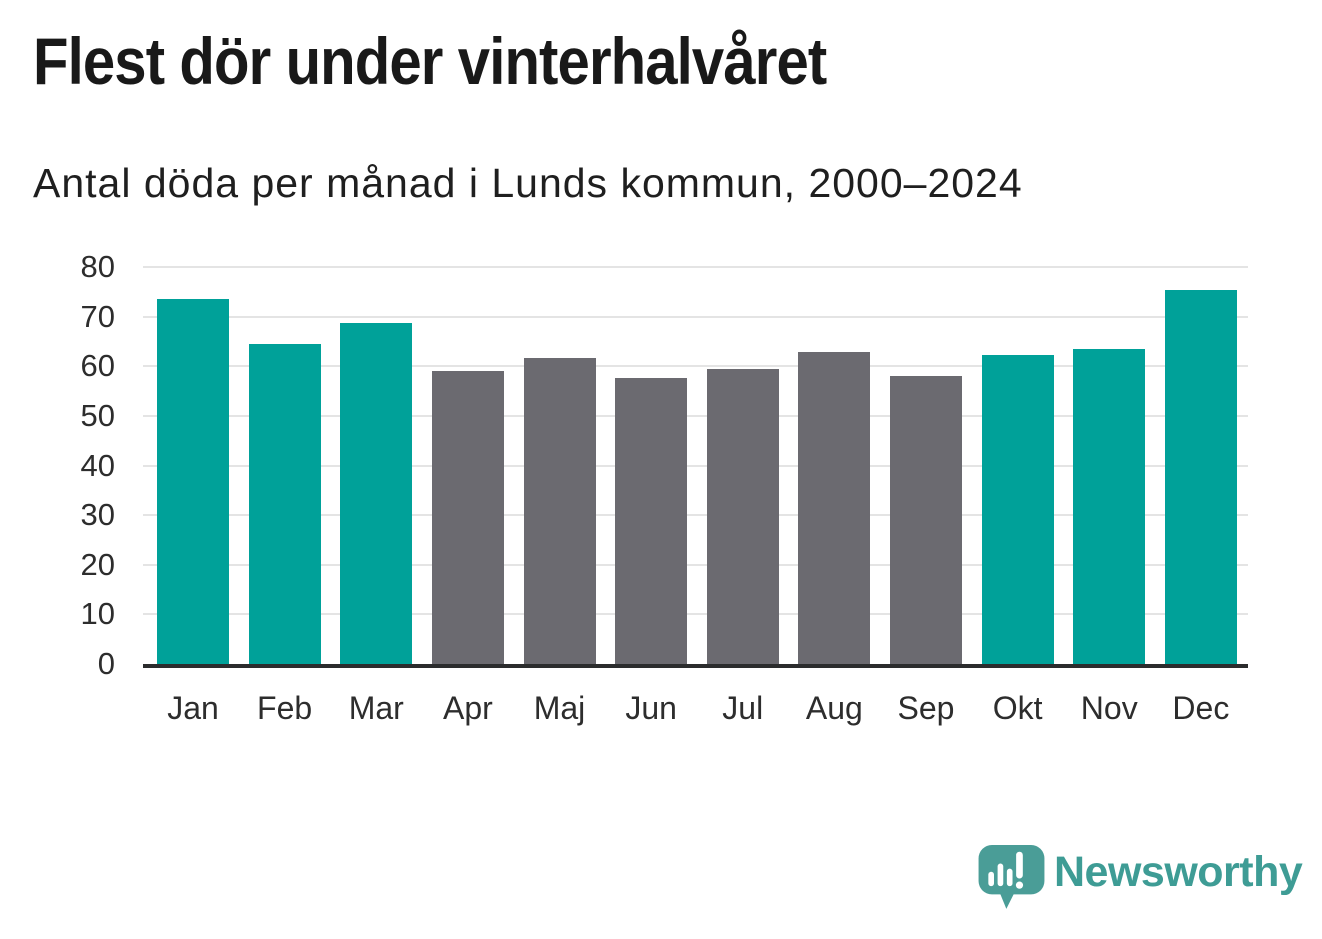  Describe the element at coordinates (1017, 708) in the screenshot. I see `x-tick-label-okt: Okt` at that location.